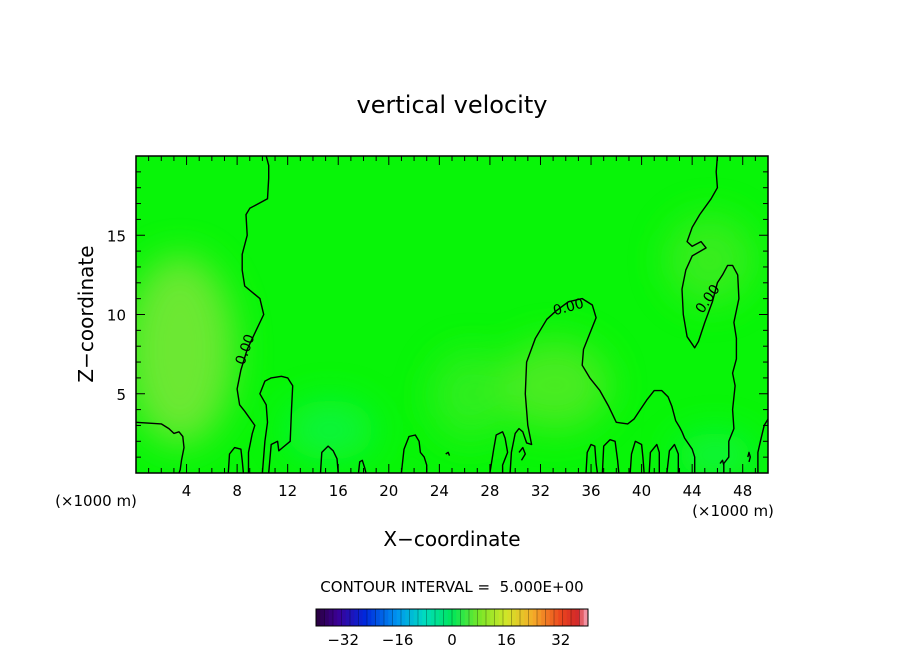  I want to click on contour-label: 0.00, so click(568, 308).